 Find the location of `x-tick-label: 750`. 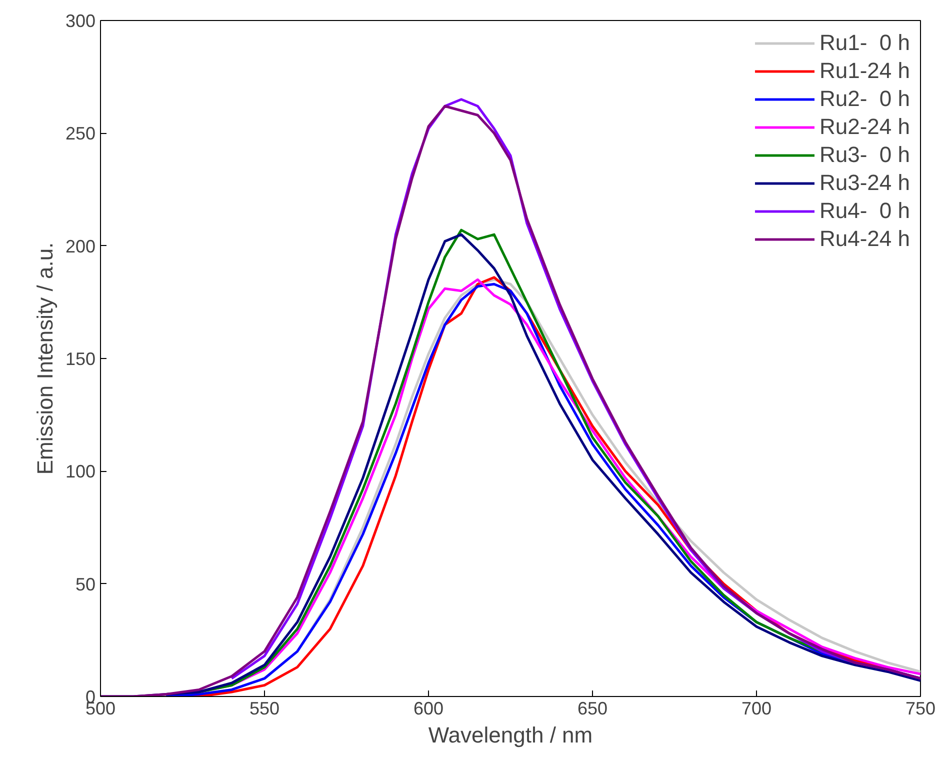

x-tick-label: 750 is located at coordinates (920, 708).